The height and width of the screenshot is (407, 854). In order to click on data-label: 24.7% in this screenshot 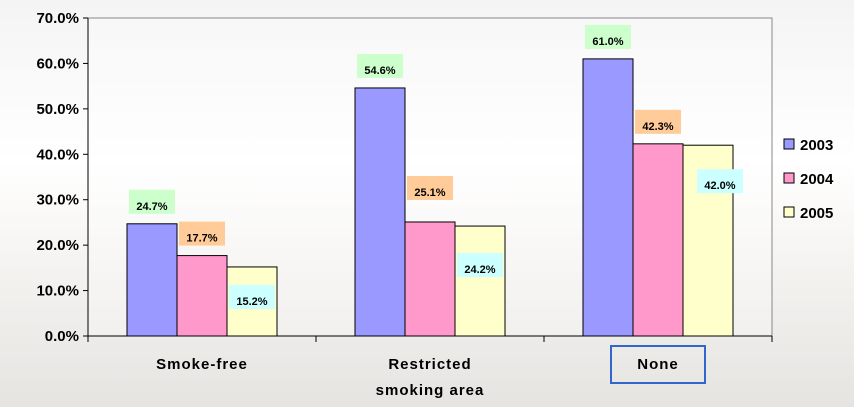, I will do `click(151, 207)`.